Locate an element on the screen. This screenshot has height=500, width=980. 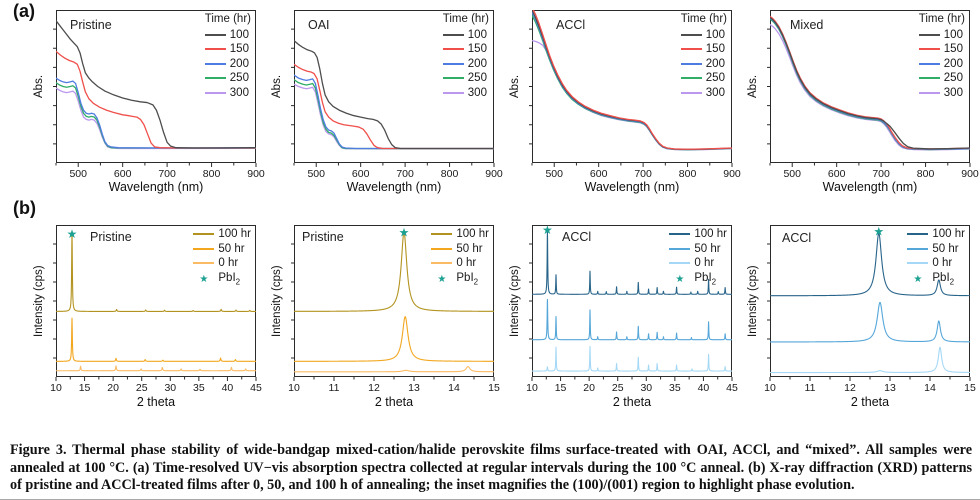
x-tick-label: 11 is located at coordinates (334, 388).